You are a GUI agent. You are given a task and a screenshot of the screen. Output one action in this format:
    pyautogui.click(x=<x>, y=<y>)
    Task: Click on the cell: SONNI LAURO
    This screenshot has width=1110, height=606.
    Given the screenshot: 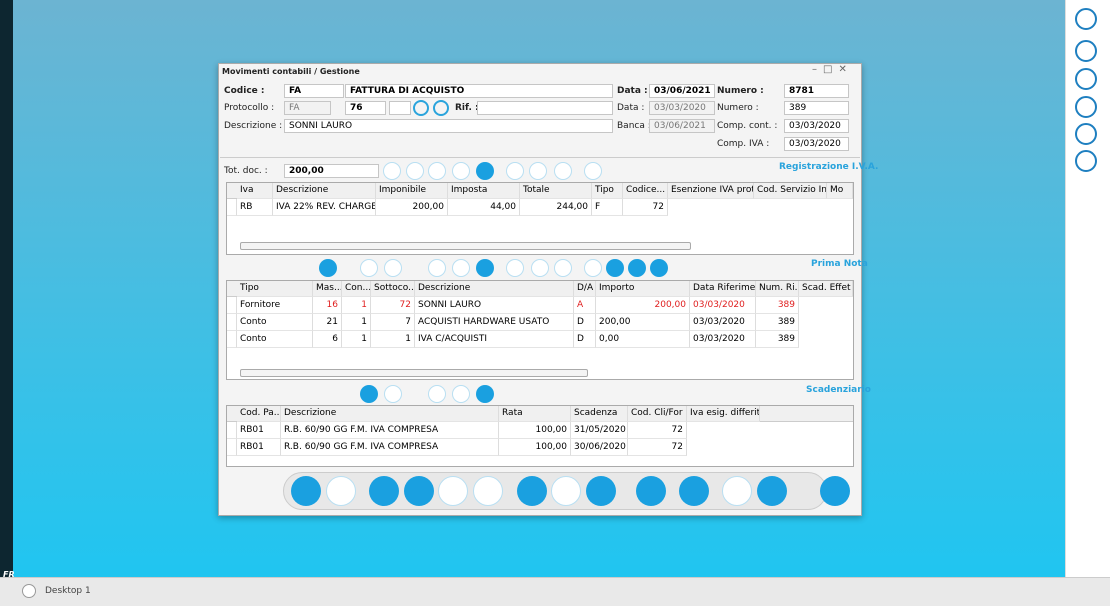 What is the action you would take?
    pyautogui.click(x=494, y=305)
    